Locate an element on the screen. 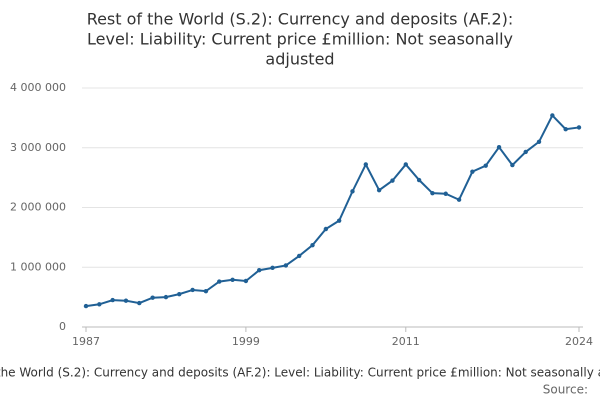  y-tick-label: 4 000 000 is located at coordinates (38, 87).